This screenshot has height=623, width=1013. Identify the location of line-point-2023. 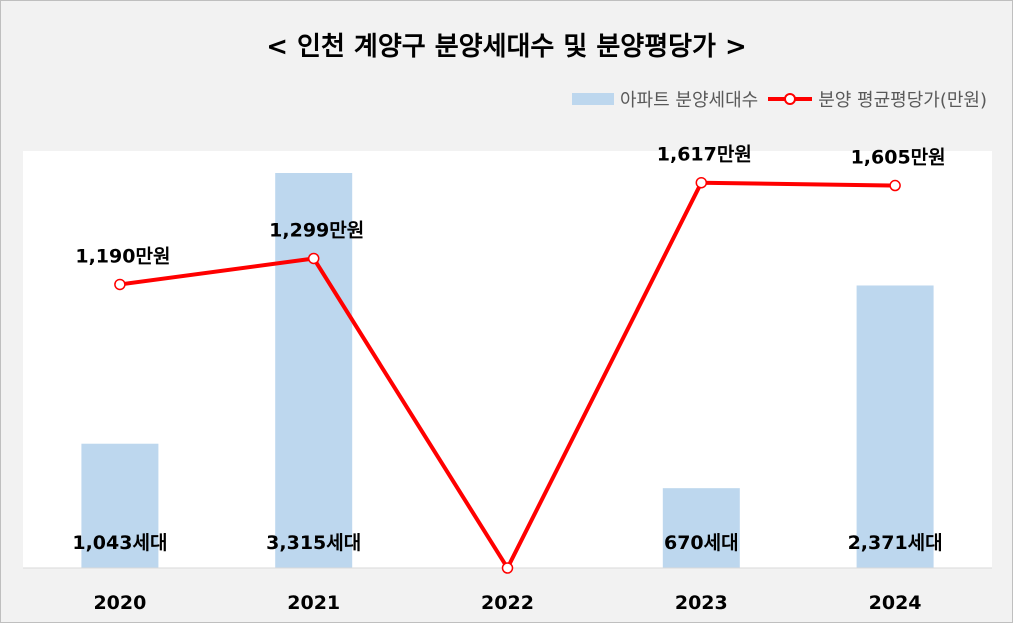
(701, 182).